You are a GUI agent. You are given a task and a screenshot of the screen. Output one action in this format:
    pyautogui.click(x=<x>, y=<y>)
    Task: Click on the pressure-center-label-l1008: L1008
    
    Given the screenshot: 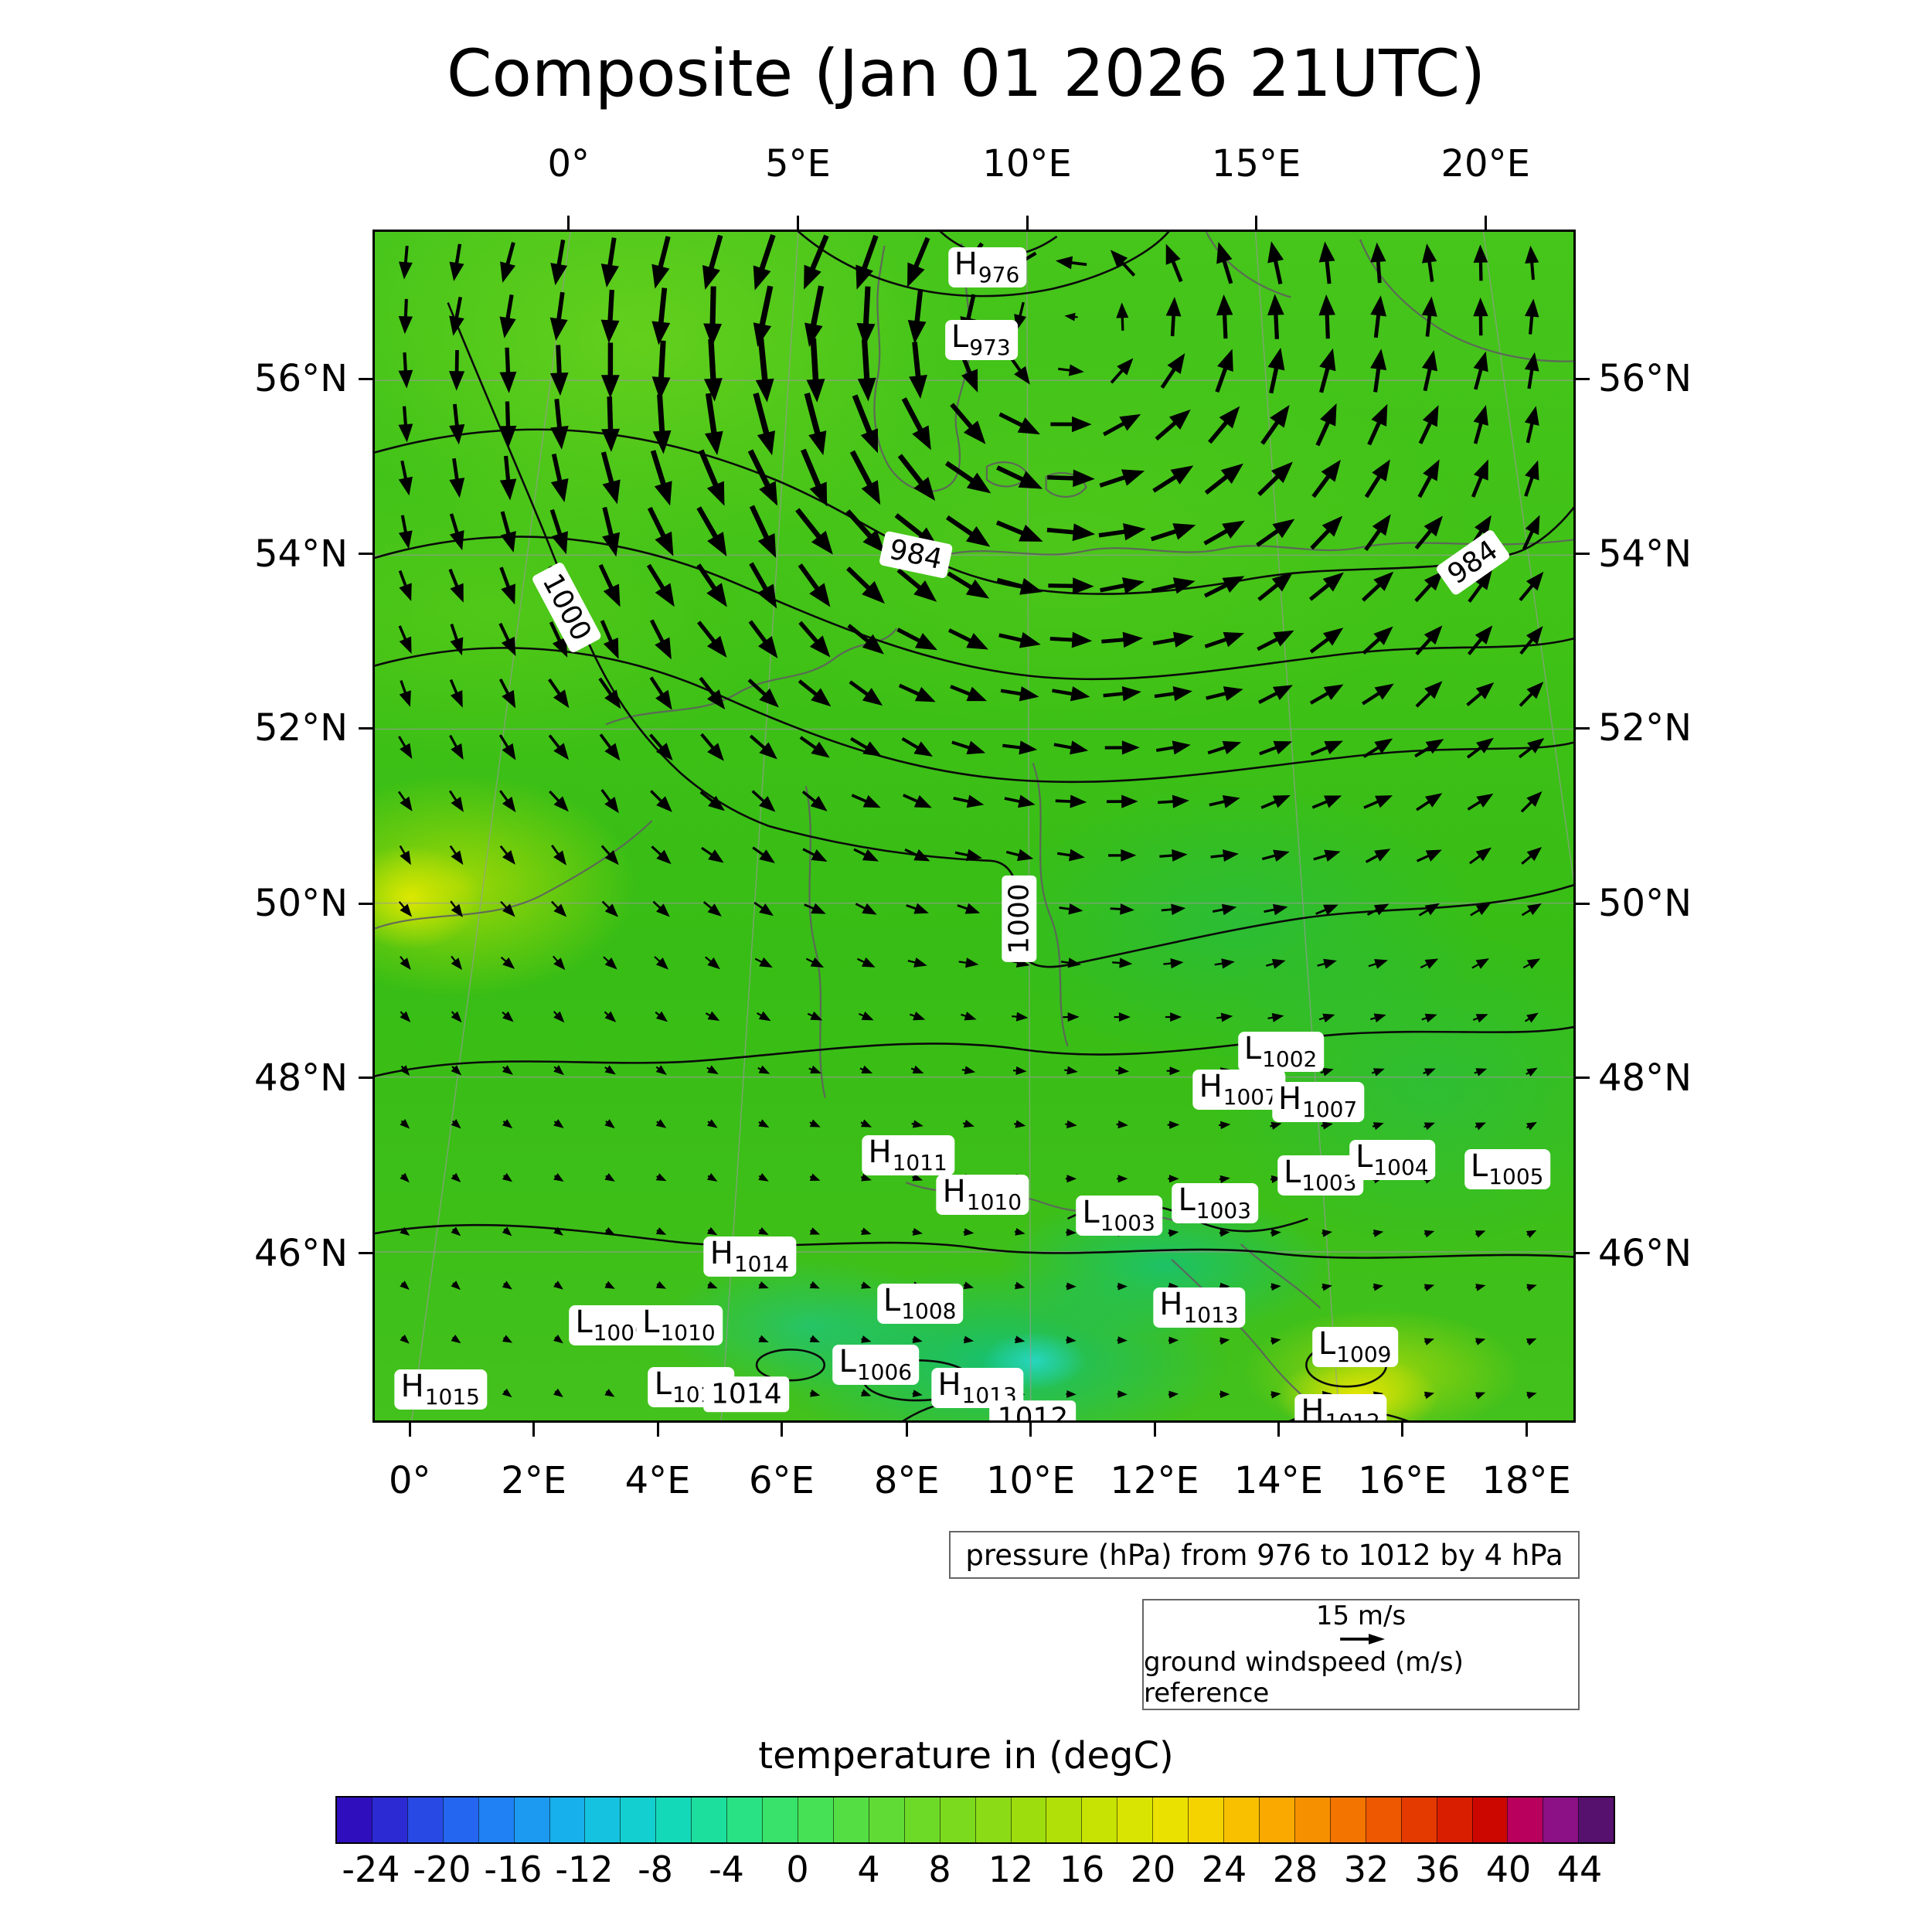 What is the action you would take?
    pyautogui.click(x=920, y=1305)
    